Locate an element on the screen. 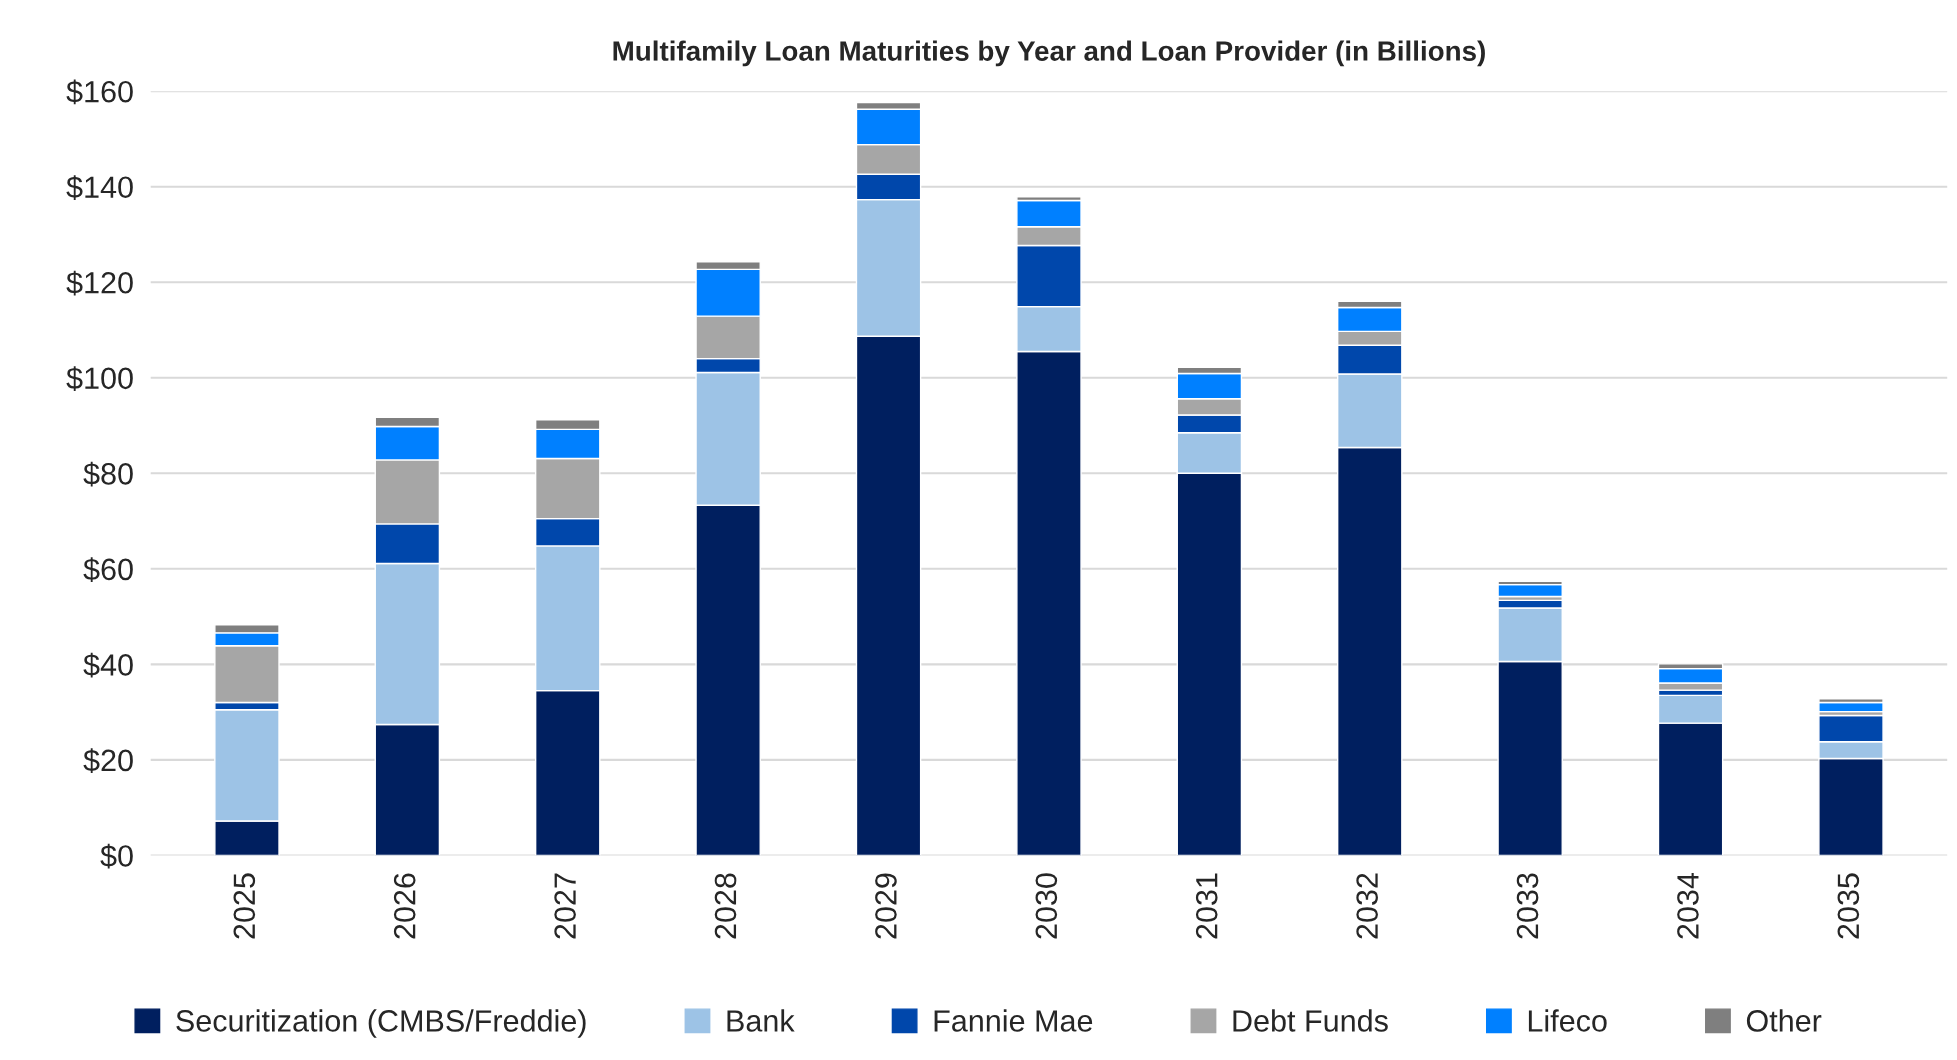 This screenshot has width=1957, height=1060. y-tick-label: $60 is located at coordinates (108, 570).